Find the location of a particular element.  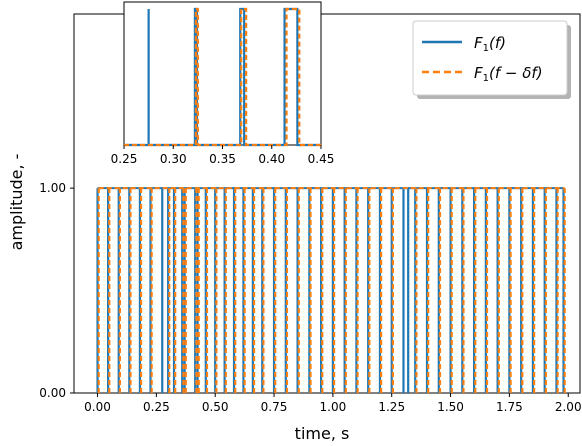

x-tick-label: 2.00 is located at coordinates (568, 407).